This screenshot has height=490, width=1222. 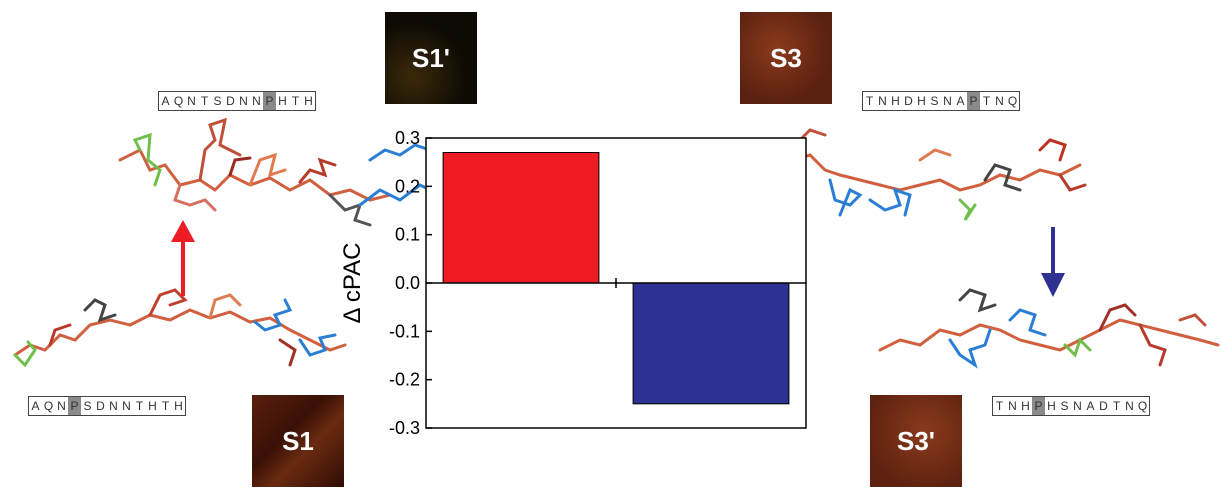 I want to click on molecule-bottom-left, so click(x=180, y=328).